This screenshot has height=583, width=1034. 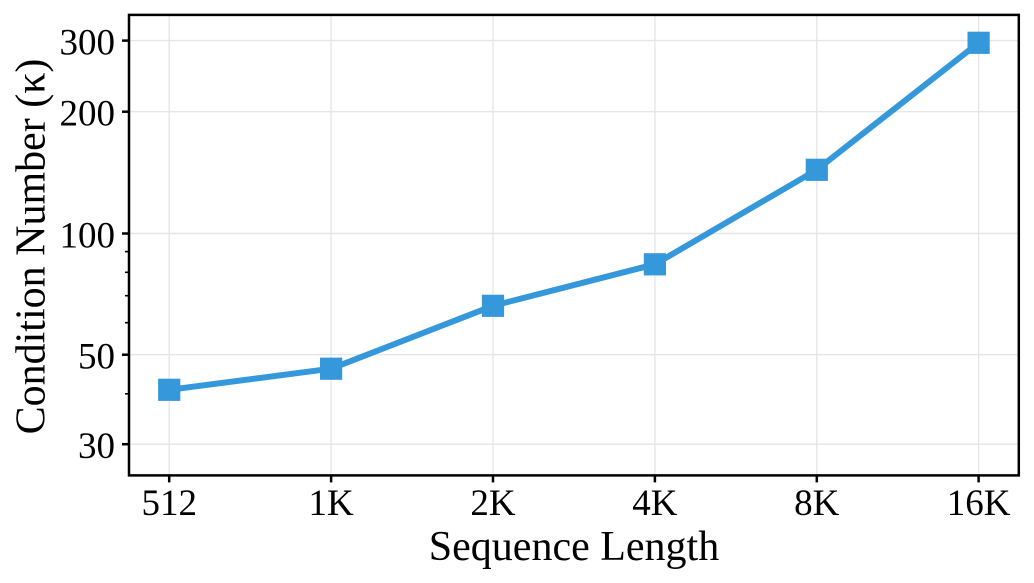 What do you see at coordinates (96, 446) in the screenshot?
I see `svg-text: 30` at bounding box center [96, 446].